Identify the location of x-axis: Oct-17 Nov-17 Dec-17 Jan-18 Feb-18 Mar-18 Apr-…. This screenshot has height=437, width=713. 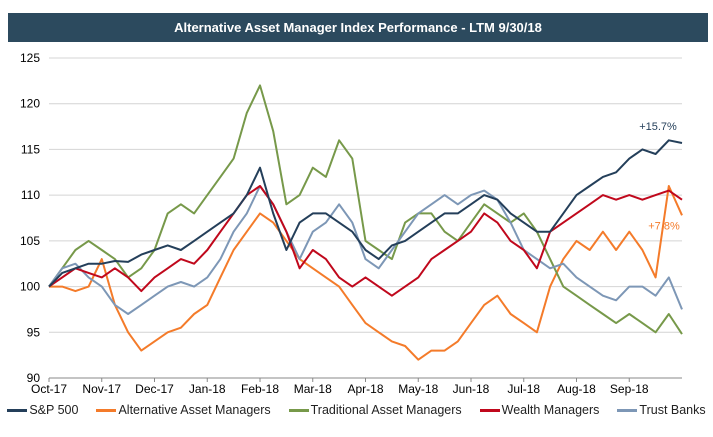
(356, 386).